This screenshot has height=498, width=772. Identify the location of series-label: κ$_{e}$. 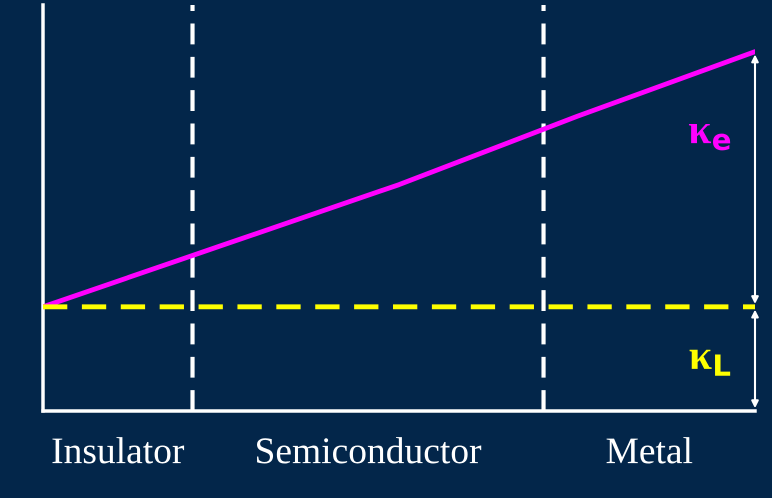
(709, 137).